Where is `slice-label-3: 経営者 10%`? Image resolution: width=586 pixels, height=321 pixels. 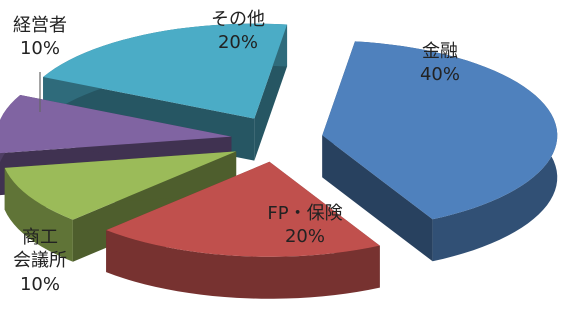 slice-label-3: 経営者 10% is located at coordinates (50, 37).